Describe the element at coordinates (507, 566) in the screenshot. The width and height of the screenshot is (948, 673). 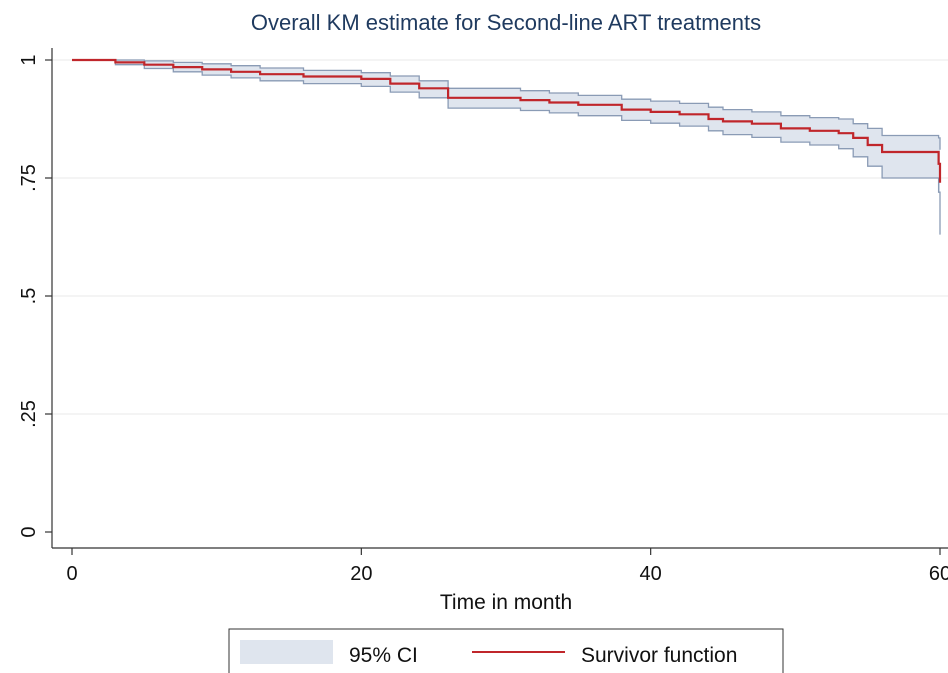
I see `x-axis-ticks: 0 20 40 60` at that location.